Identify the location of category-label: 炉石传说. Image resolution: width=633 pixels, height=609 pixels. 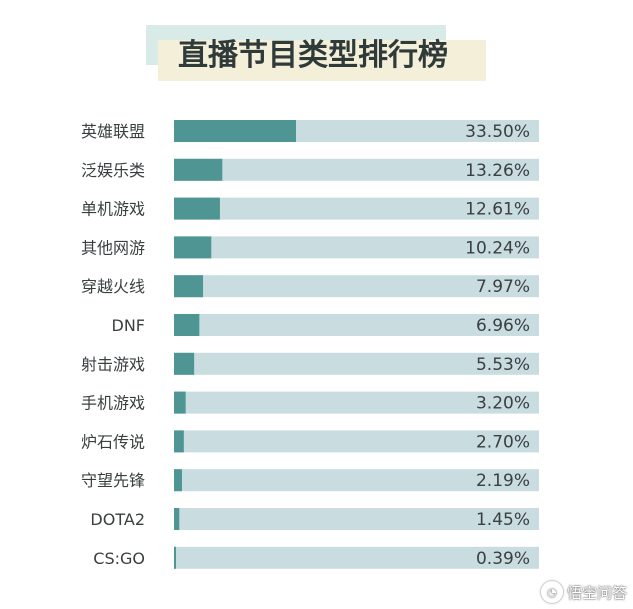
(113, 441).